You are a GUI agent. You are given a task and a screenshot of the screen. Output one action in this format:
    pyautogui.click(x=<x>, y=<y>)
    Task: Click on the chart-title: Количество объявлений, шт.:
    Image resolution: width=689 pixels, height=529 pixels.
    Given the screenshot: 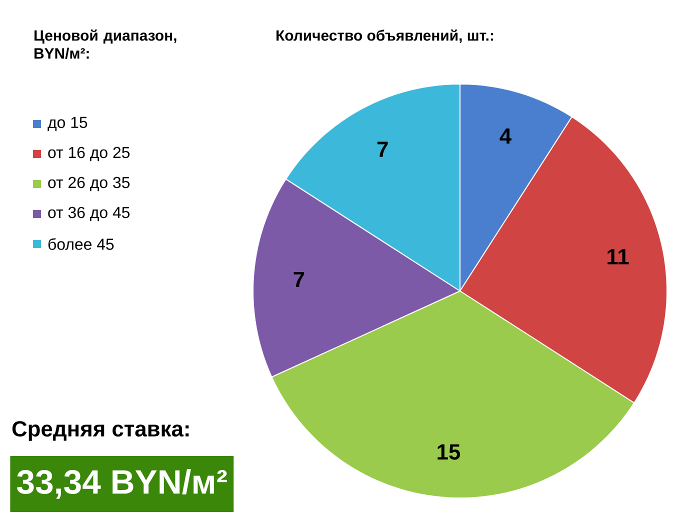 What is the action you would take?
    pyautogui.click(x=385, y=36)
    